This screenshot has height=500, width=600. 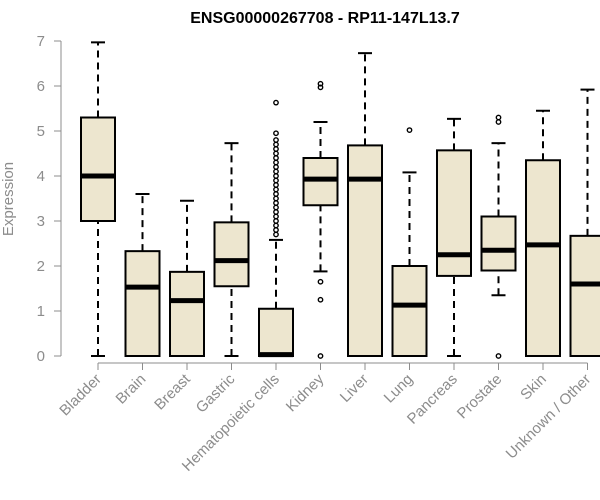 What do you see at coordinates (41, 176) in the screenshot?
I see `y-tick-label: 4` at bounding box center [41, 176].